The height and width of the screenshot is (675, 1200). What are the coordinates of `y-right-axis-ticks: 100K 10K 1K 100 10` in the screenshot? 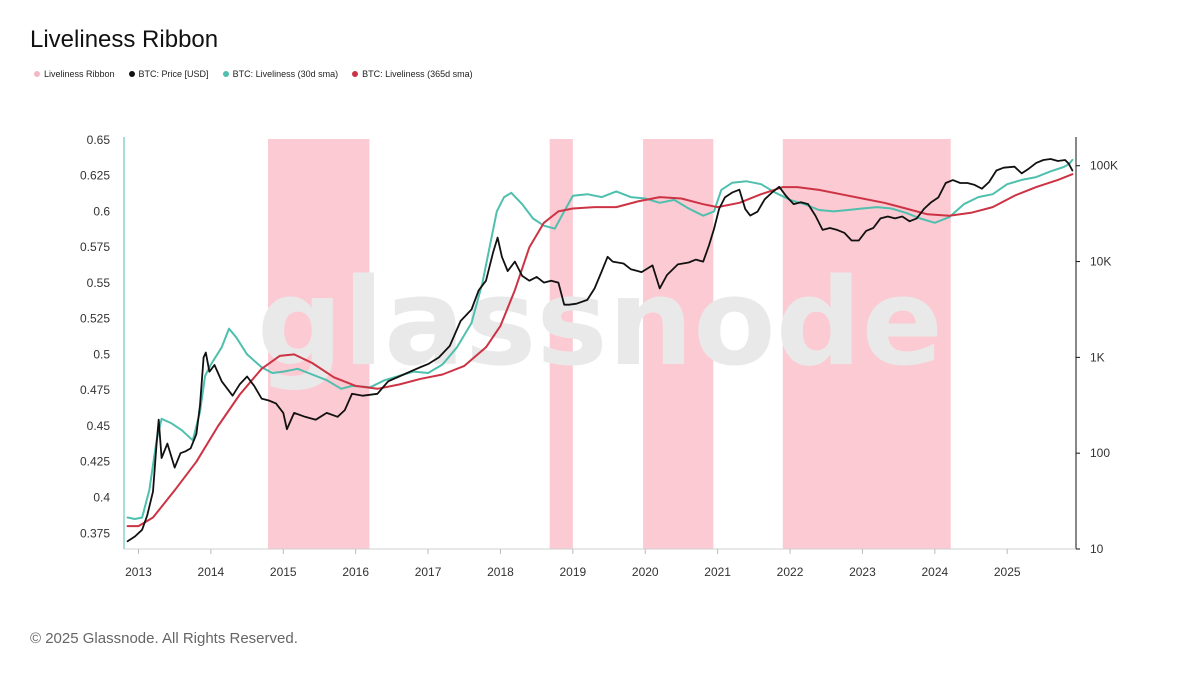 It's located at (1097, 357).